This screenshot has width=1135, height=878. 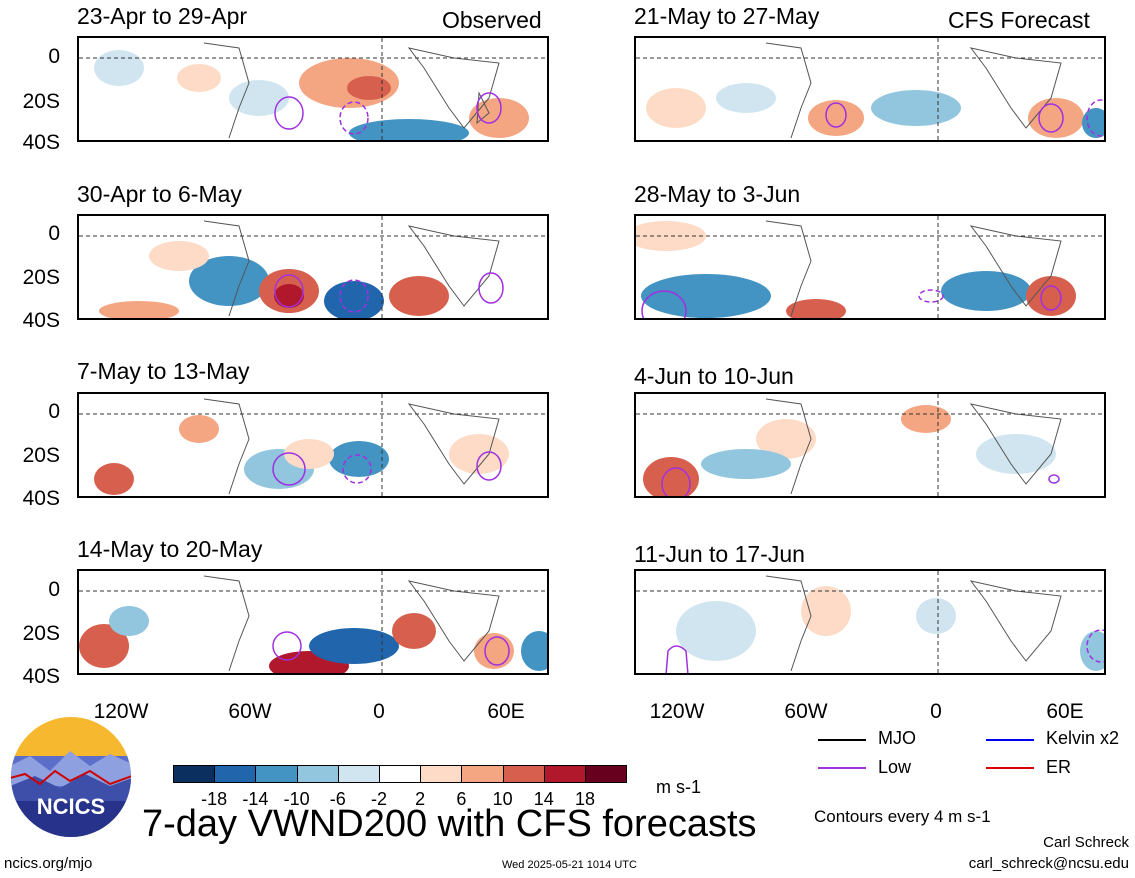 What do you see at coordinates (54, 56) in the screenshot?
I see `y-axis-label-0-obs-1: 0` at bounding box center [54, 56].